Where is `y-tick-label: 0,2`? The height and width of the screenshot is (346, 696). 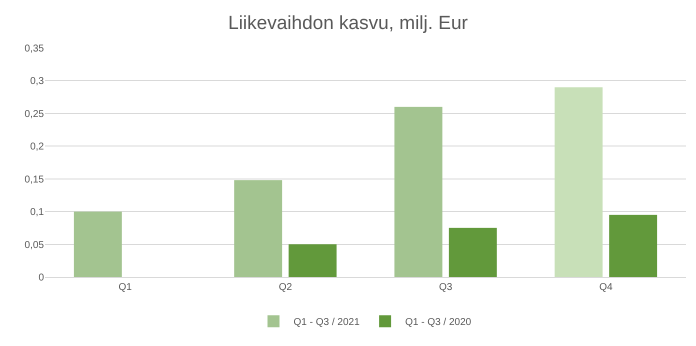 y-tick-label: 0,2 is located at coordinates (37, 147).